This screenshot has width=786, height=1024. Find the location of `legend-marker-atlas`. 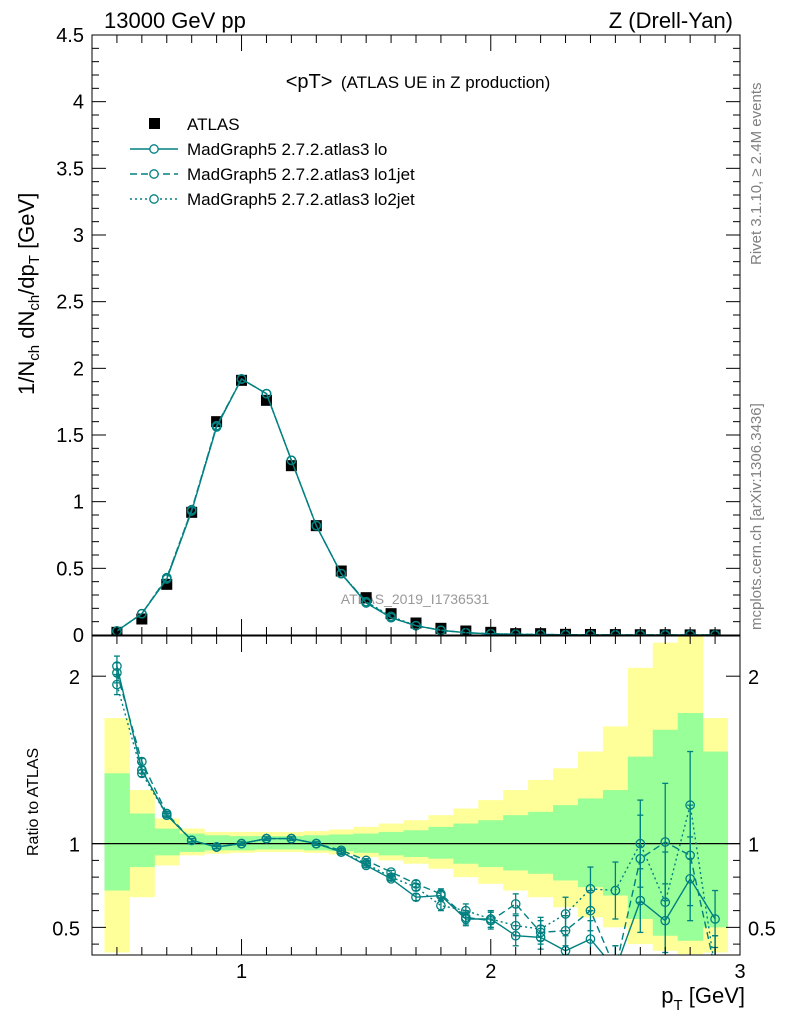

legend-marker-atlas is located at coordinates (154, 123).